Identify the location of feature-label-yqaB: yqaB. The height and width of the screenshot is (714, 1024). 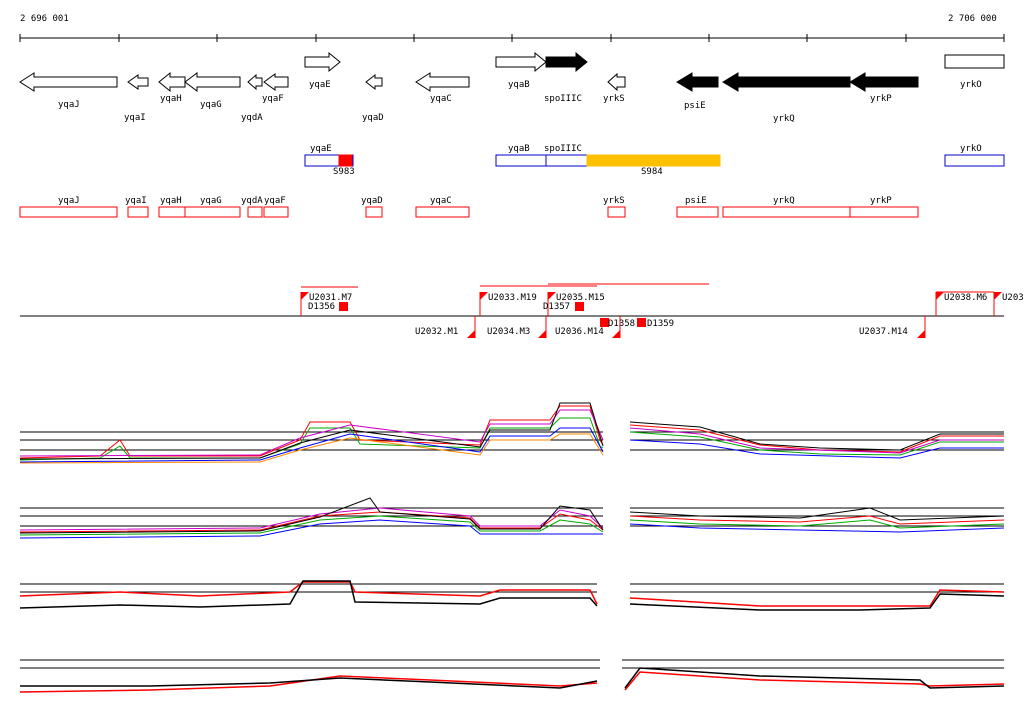
(519, 149).